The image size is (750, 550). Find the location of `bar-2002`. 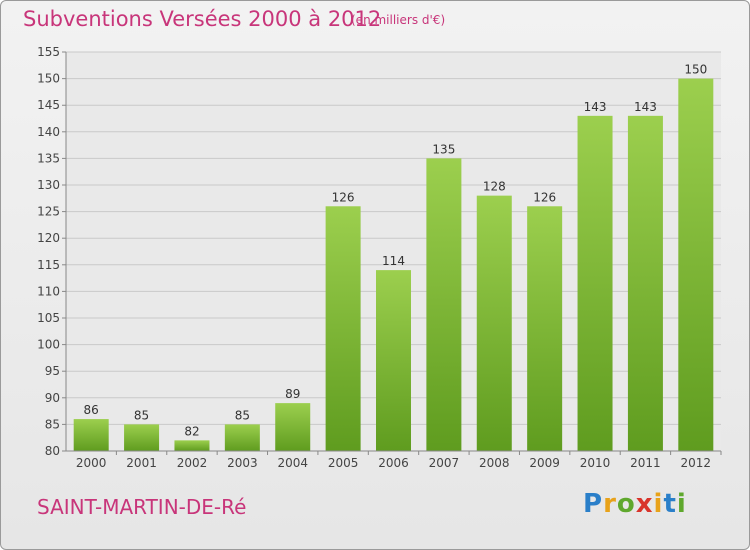

bar-2002 is located at coordinates (192, 445).